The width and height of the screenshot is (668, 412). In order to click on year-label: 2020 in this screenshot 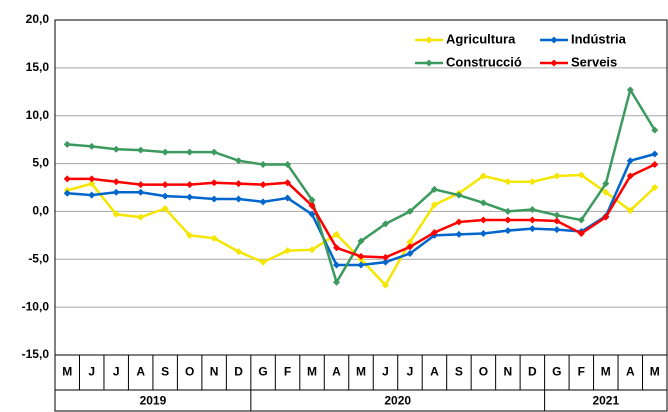, I will do `click(397, 401)`.